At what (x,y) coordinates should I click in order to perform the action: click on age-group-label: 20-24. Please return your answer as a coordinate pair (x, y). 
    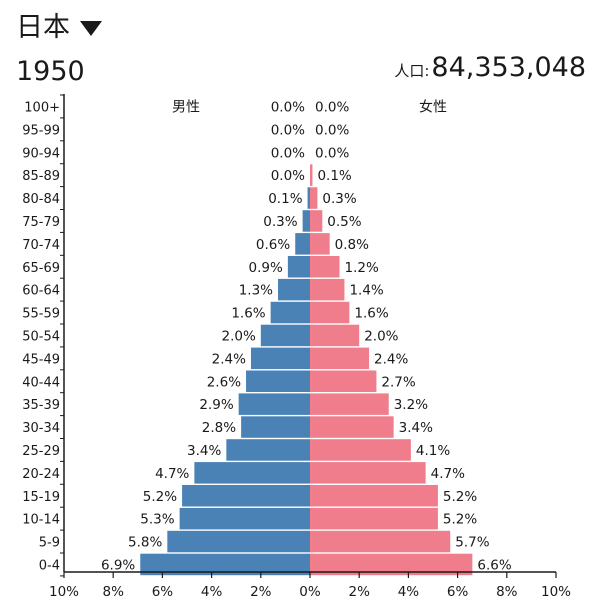
    Looking at the image, I should click on (41, 474).